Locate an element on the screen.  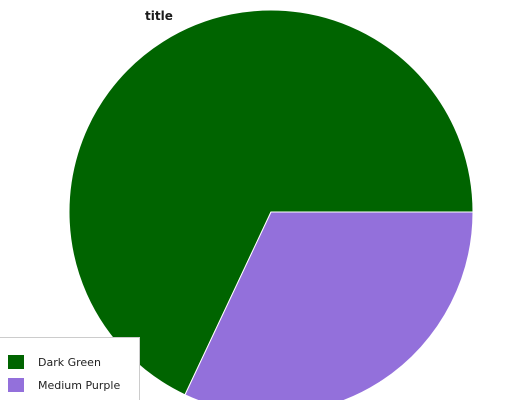
chart-title: title is located at coordinates (159, 16).